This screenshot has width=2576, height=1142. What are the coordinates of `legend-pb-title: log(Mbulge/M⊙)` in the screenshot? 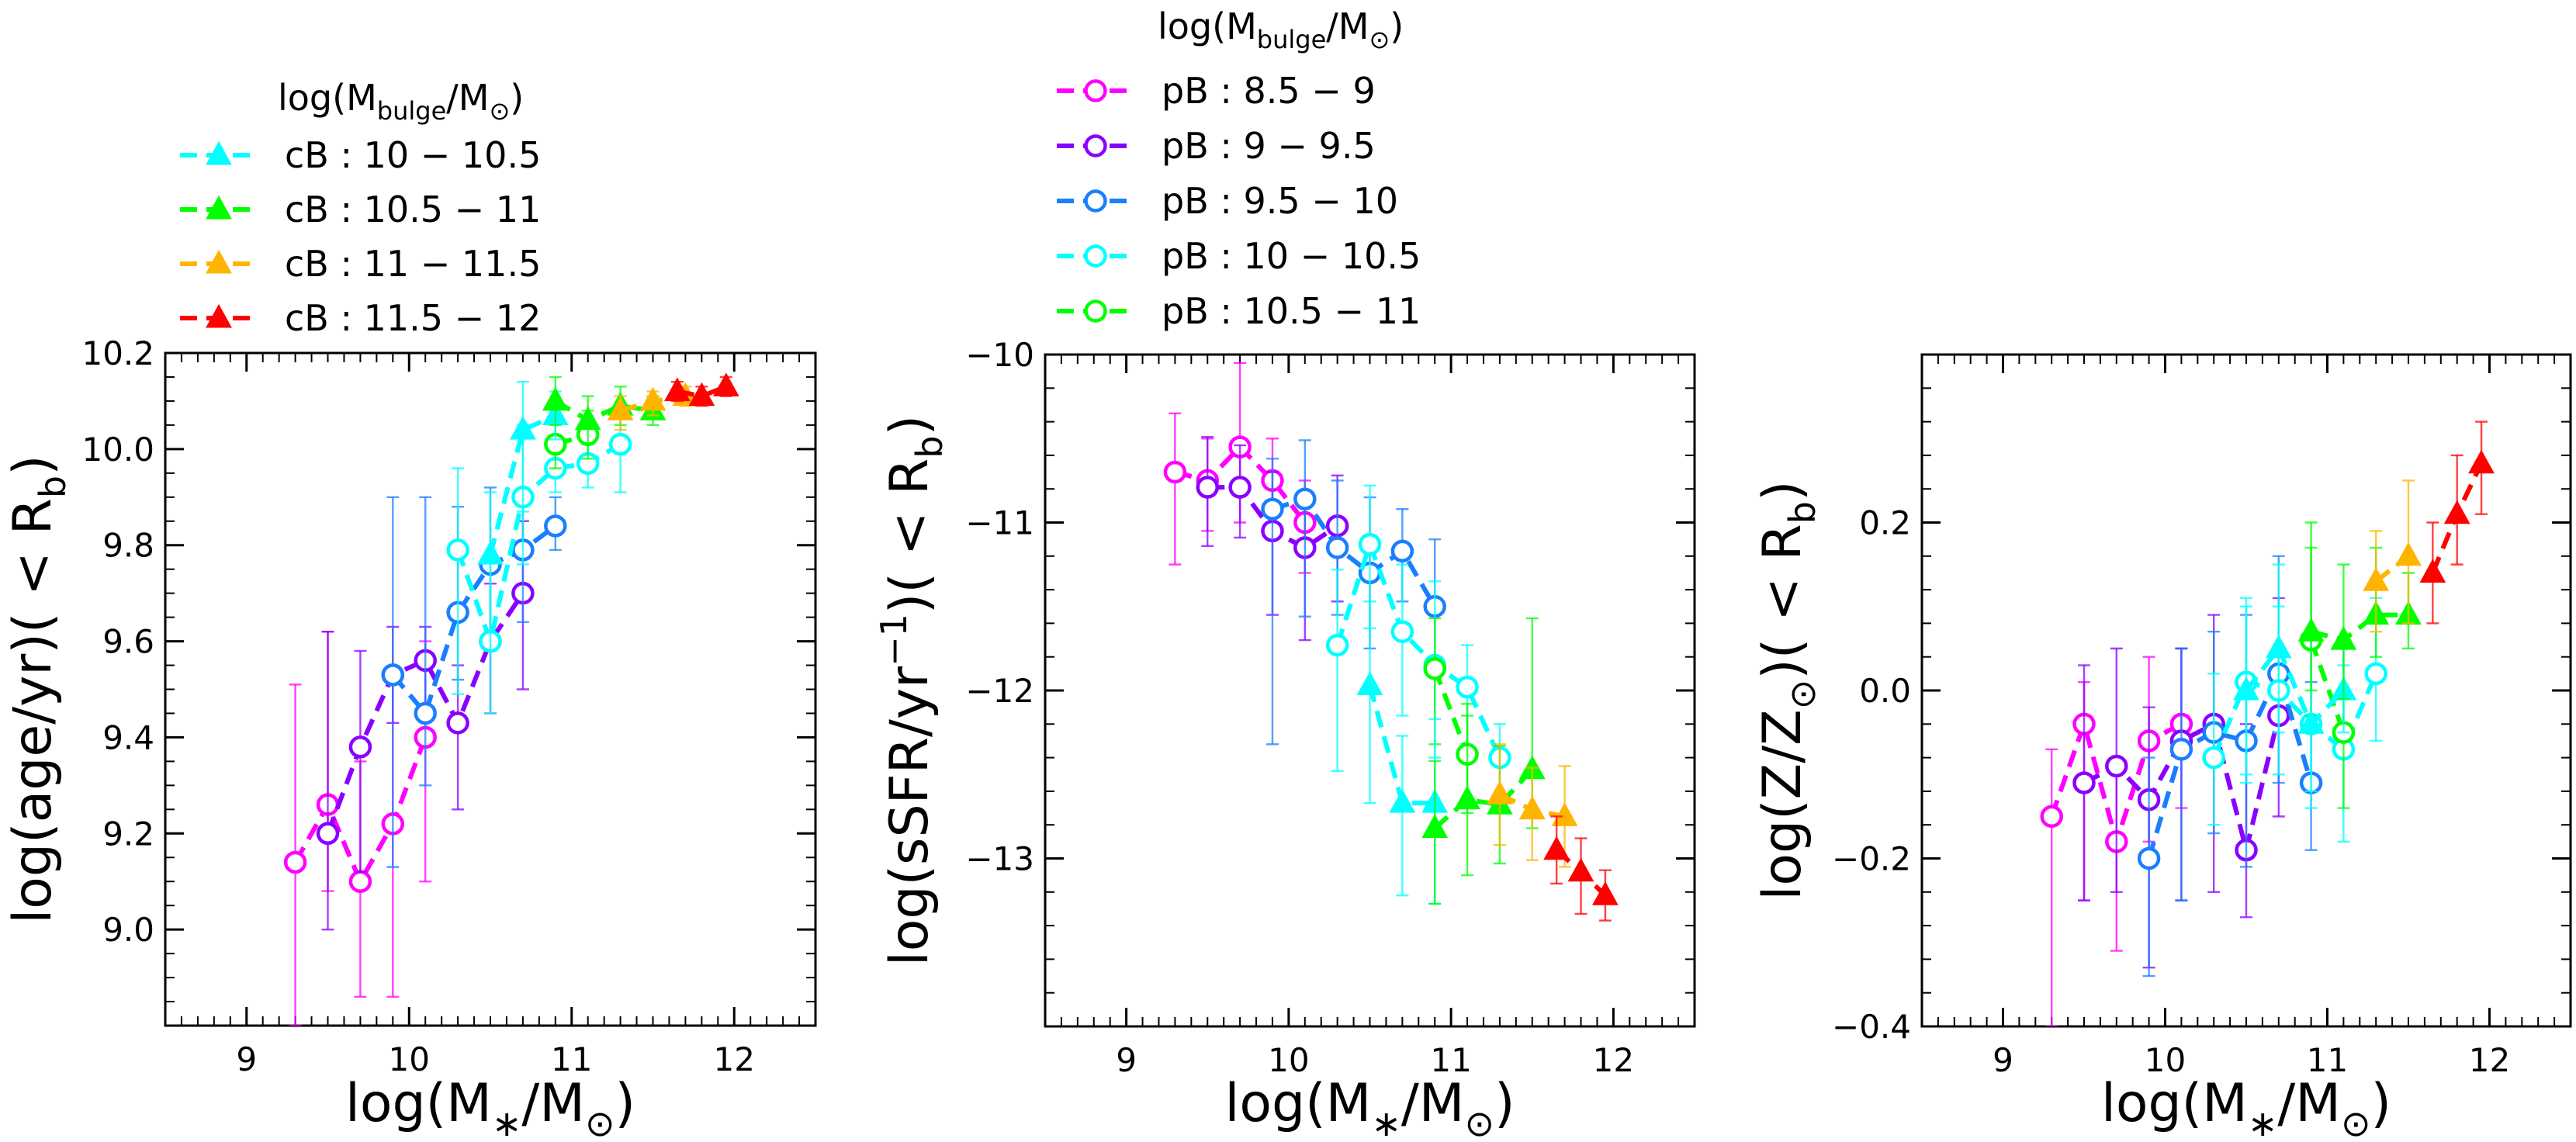 It's located at (1281, 29).